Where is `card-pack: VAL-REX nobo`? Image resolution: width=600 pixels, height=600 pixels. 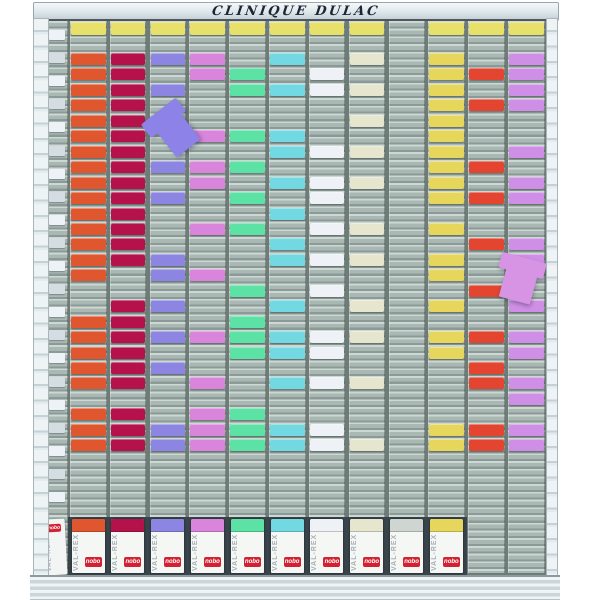 card-pack: VAL-REX nobo is located at coordinates (367, 546).